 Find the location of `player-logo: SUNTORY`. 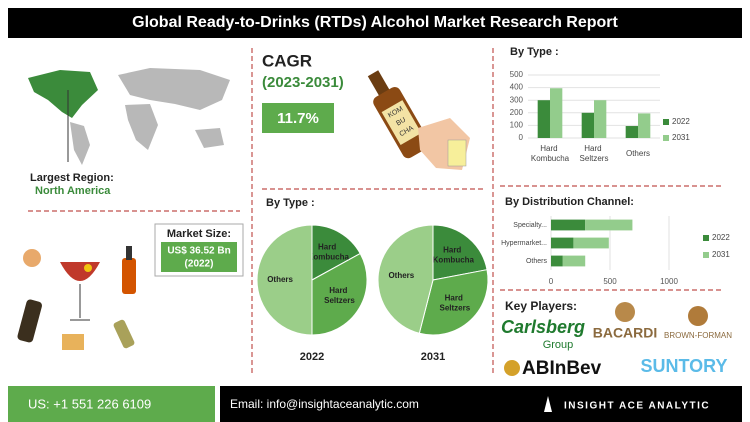

player-logo: SUNTORY is located at coordinates (683, 366).